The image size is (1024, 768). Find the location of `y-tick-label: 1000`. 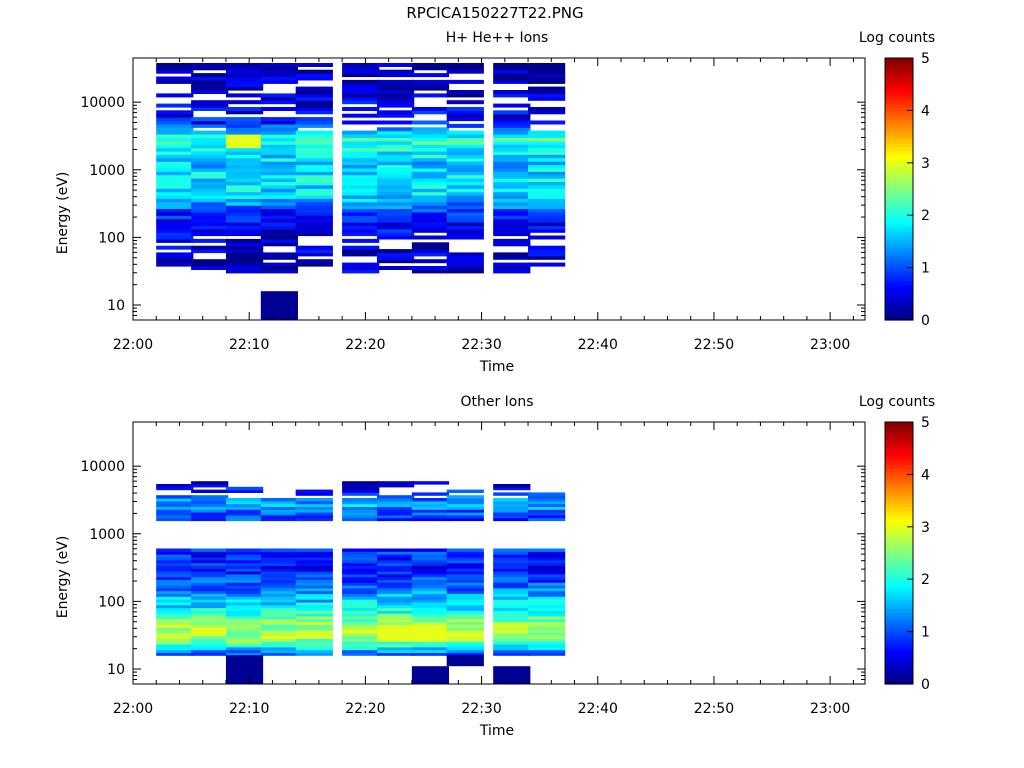

y-tick-label: 1000 is located at coordinates (107, 535).